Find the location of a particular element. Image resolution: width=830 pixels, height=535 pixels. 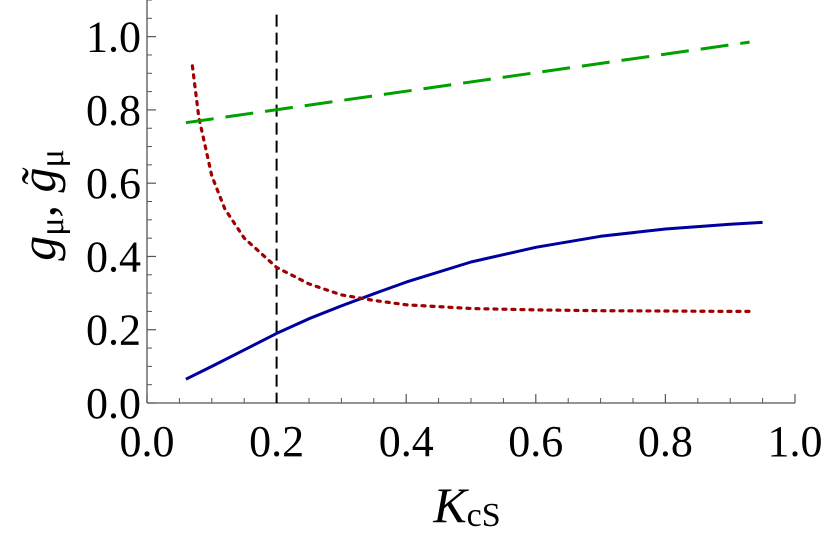

x-axis-label-main: K is located at coordinates (450, 505).